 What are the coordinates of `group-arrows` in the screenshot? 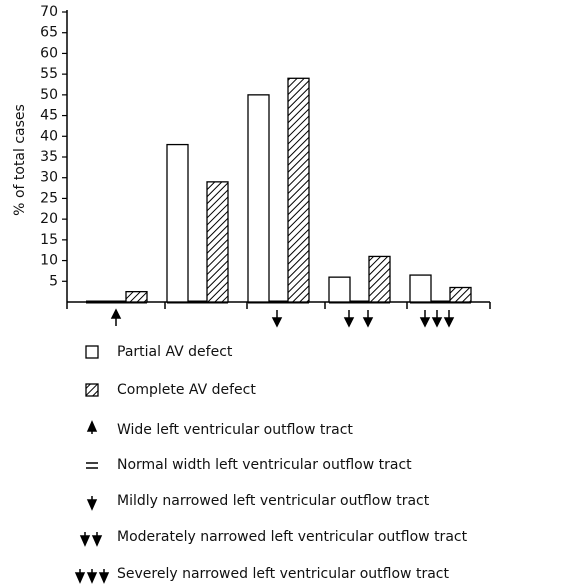 It's located at (282, 318).